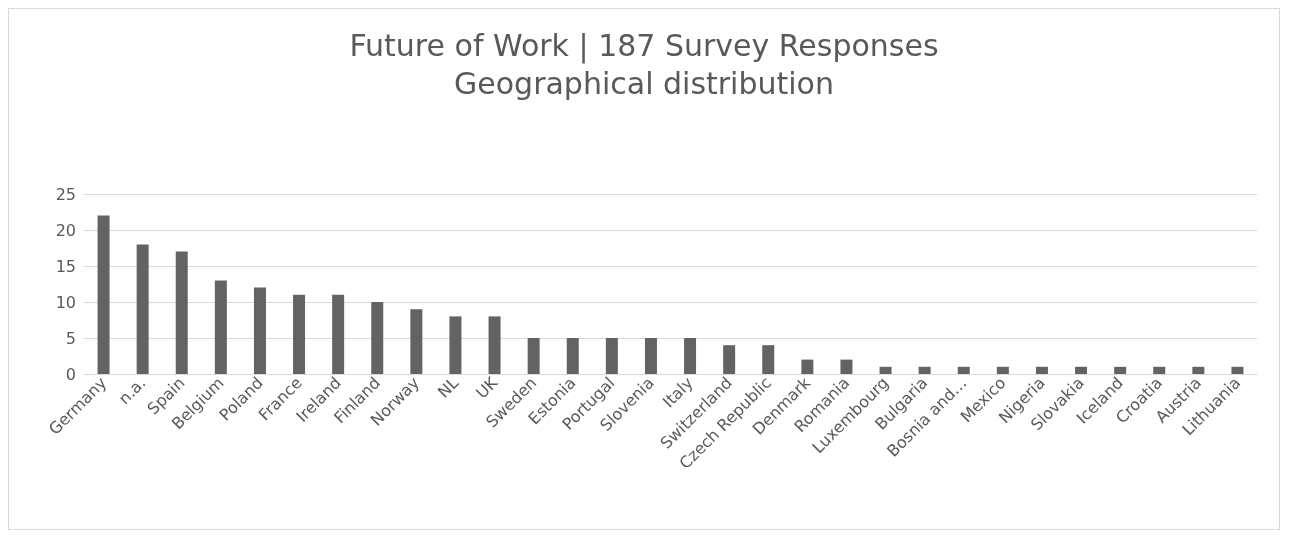 Image resolution: width=1290 pixels, height=540 pixels. Describe the element at coordinates (448, 387) in the screenshot. I see `x-tick-label: NL` at that location.